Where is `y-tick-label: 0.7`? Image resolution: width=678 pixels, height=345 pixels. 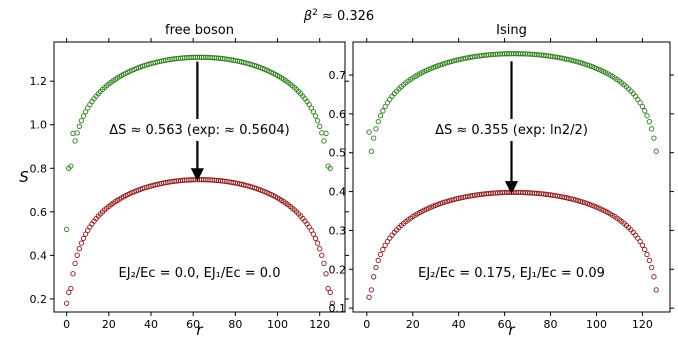
y-tick-label: 0.7 is located at coordinates (338, 75).